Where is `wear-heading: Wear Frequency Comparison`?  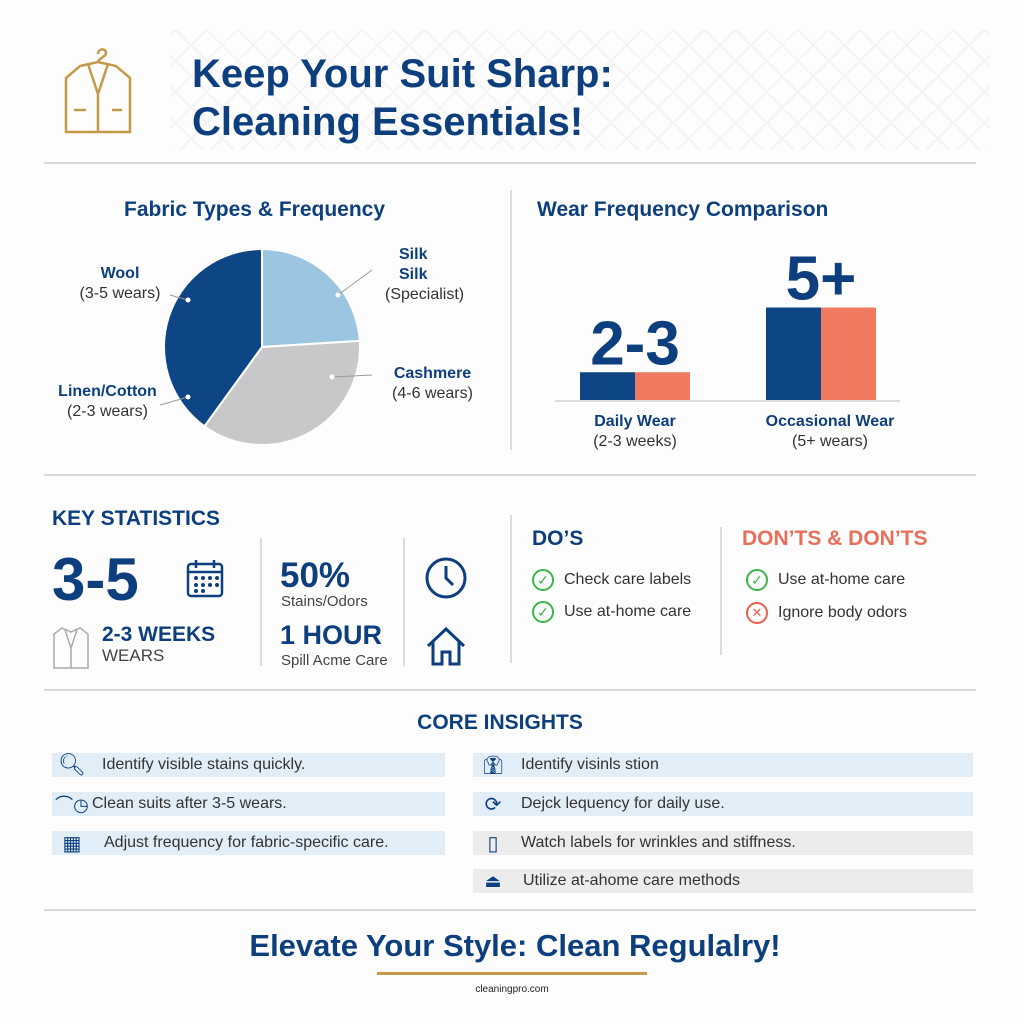 wear-heading: Wear Frequency Comparison is located at coordinates (683, 209).